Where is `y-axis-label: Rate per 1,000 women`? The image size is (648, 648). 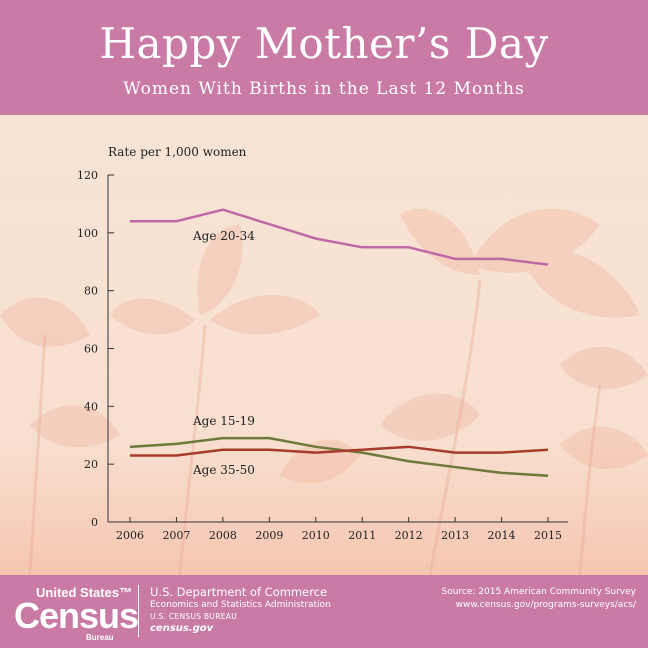
y-axis-label: Rate per 1,000 women is located at coordinates (177, 152).